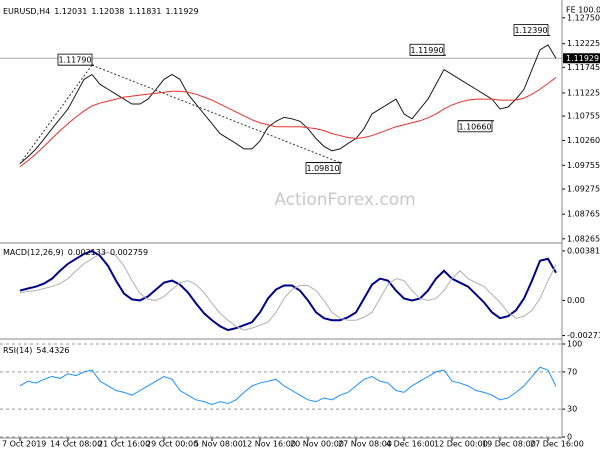 The width and height of the screenshot is (600, 450). I want to click on x-tick-label: 4 Dec 16:00, so click(410, 444).